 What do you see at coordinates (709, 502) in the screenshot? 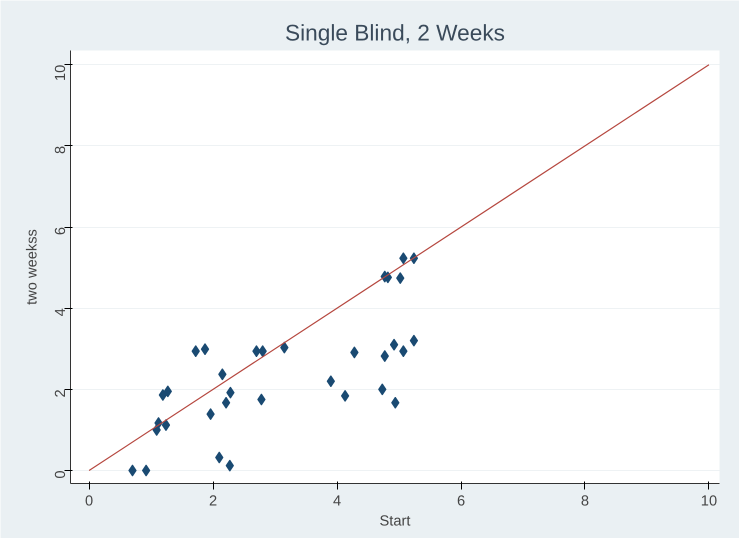
I see `x-tick-label: 10` at bounding box center [709, 502].